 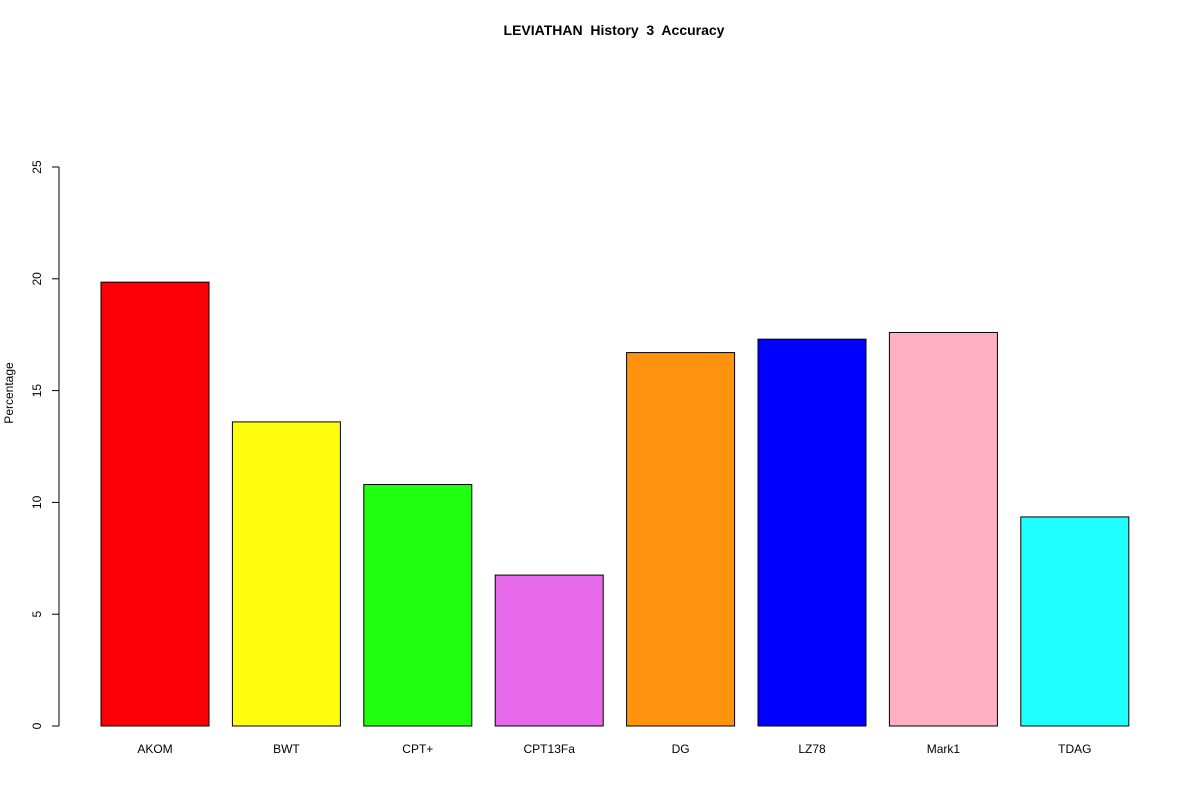 I want to click on y-tick-label: 10, so click(x=37, y=502).